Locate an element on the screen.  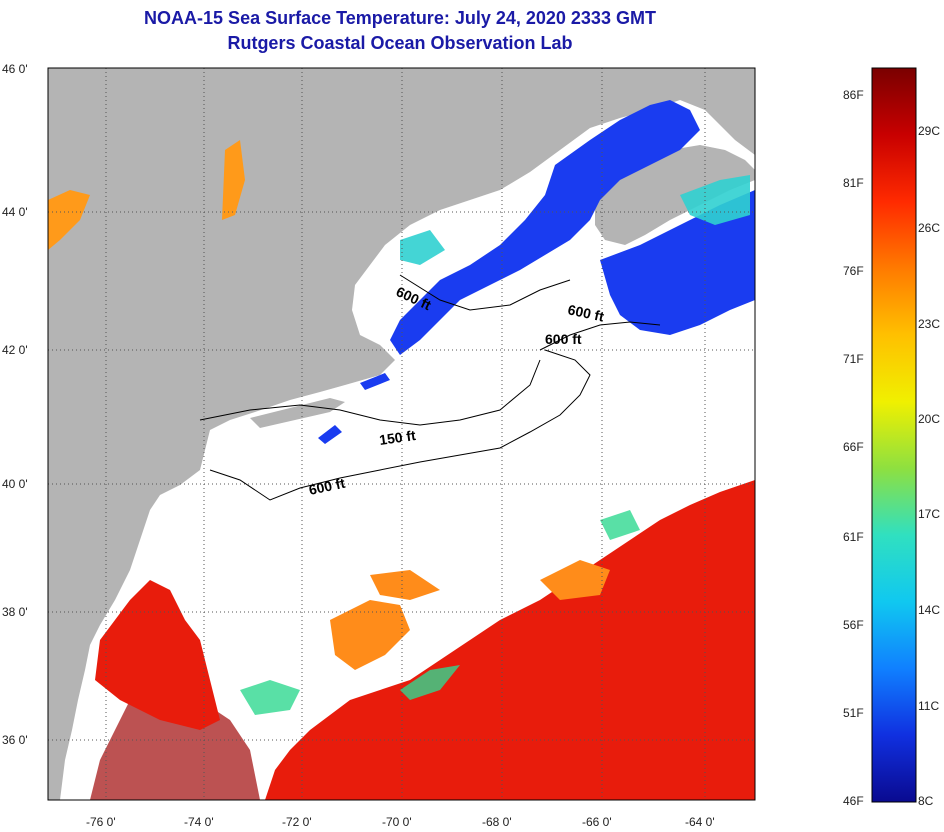
lon-label: -74 0' is located at coordinates (199, 822).